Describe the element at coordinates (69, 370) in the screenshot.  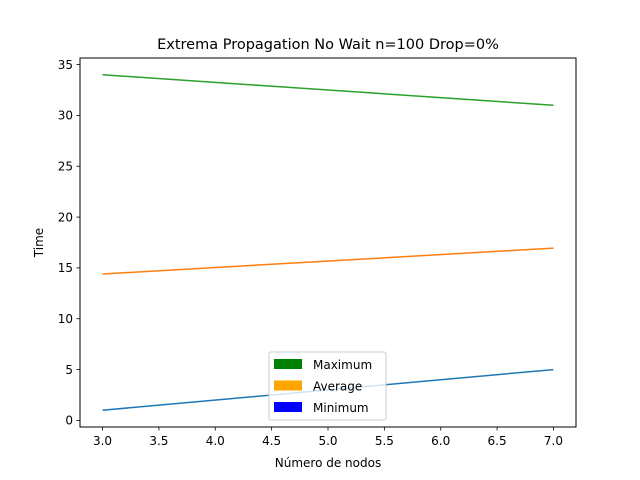
I see `y-tick-label: 5` at that location.